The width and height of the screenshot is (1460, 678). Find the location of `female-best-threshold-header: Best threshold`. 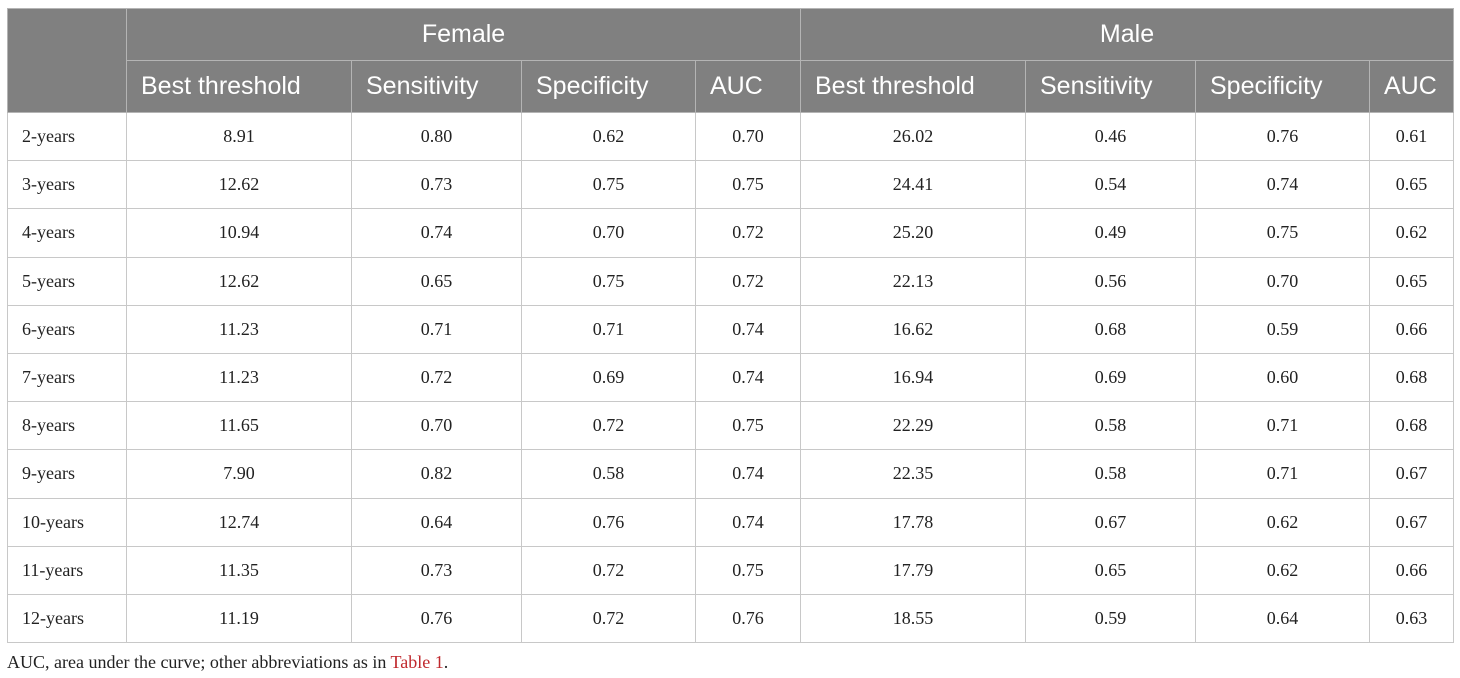

female-best-threshold-header: Best threshold is located at coordinates (239, 86).